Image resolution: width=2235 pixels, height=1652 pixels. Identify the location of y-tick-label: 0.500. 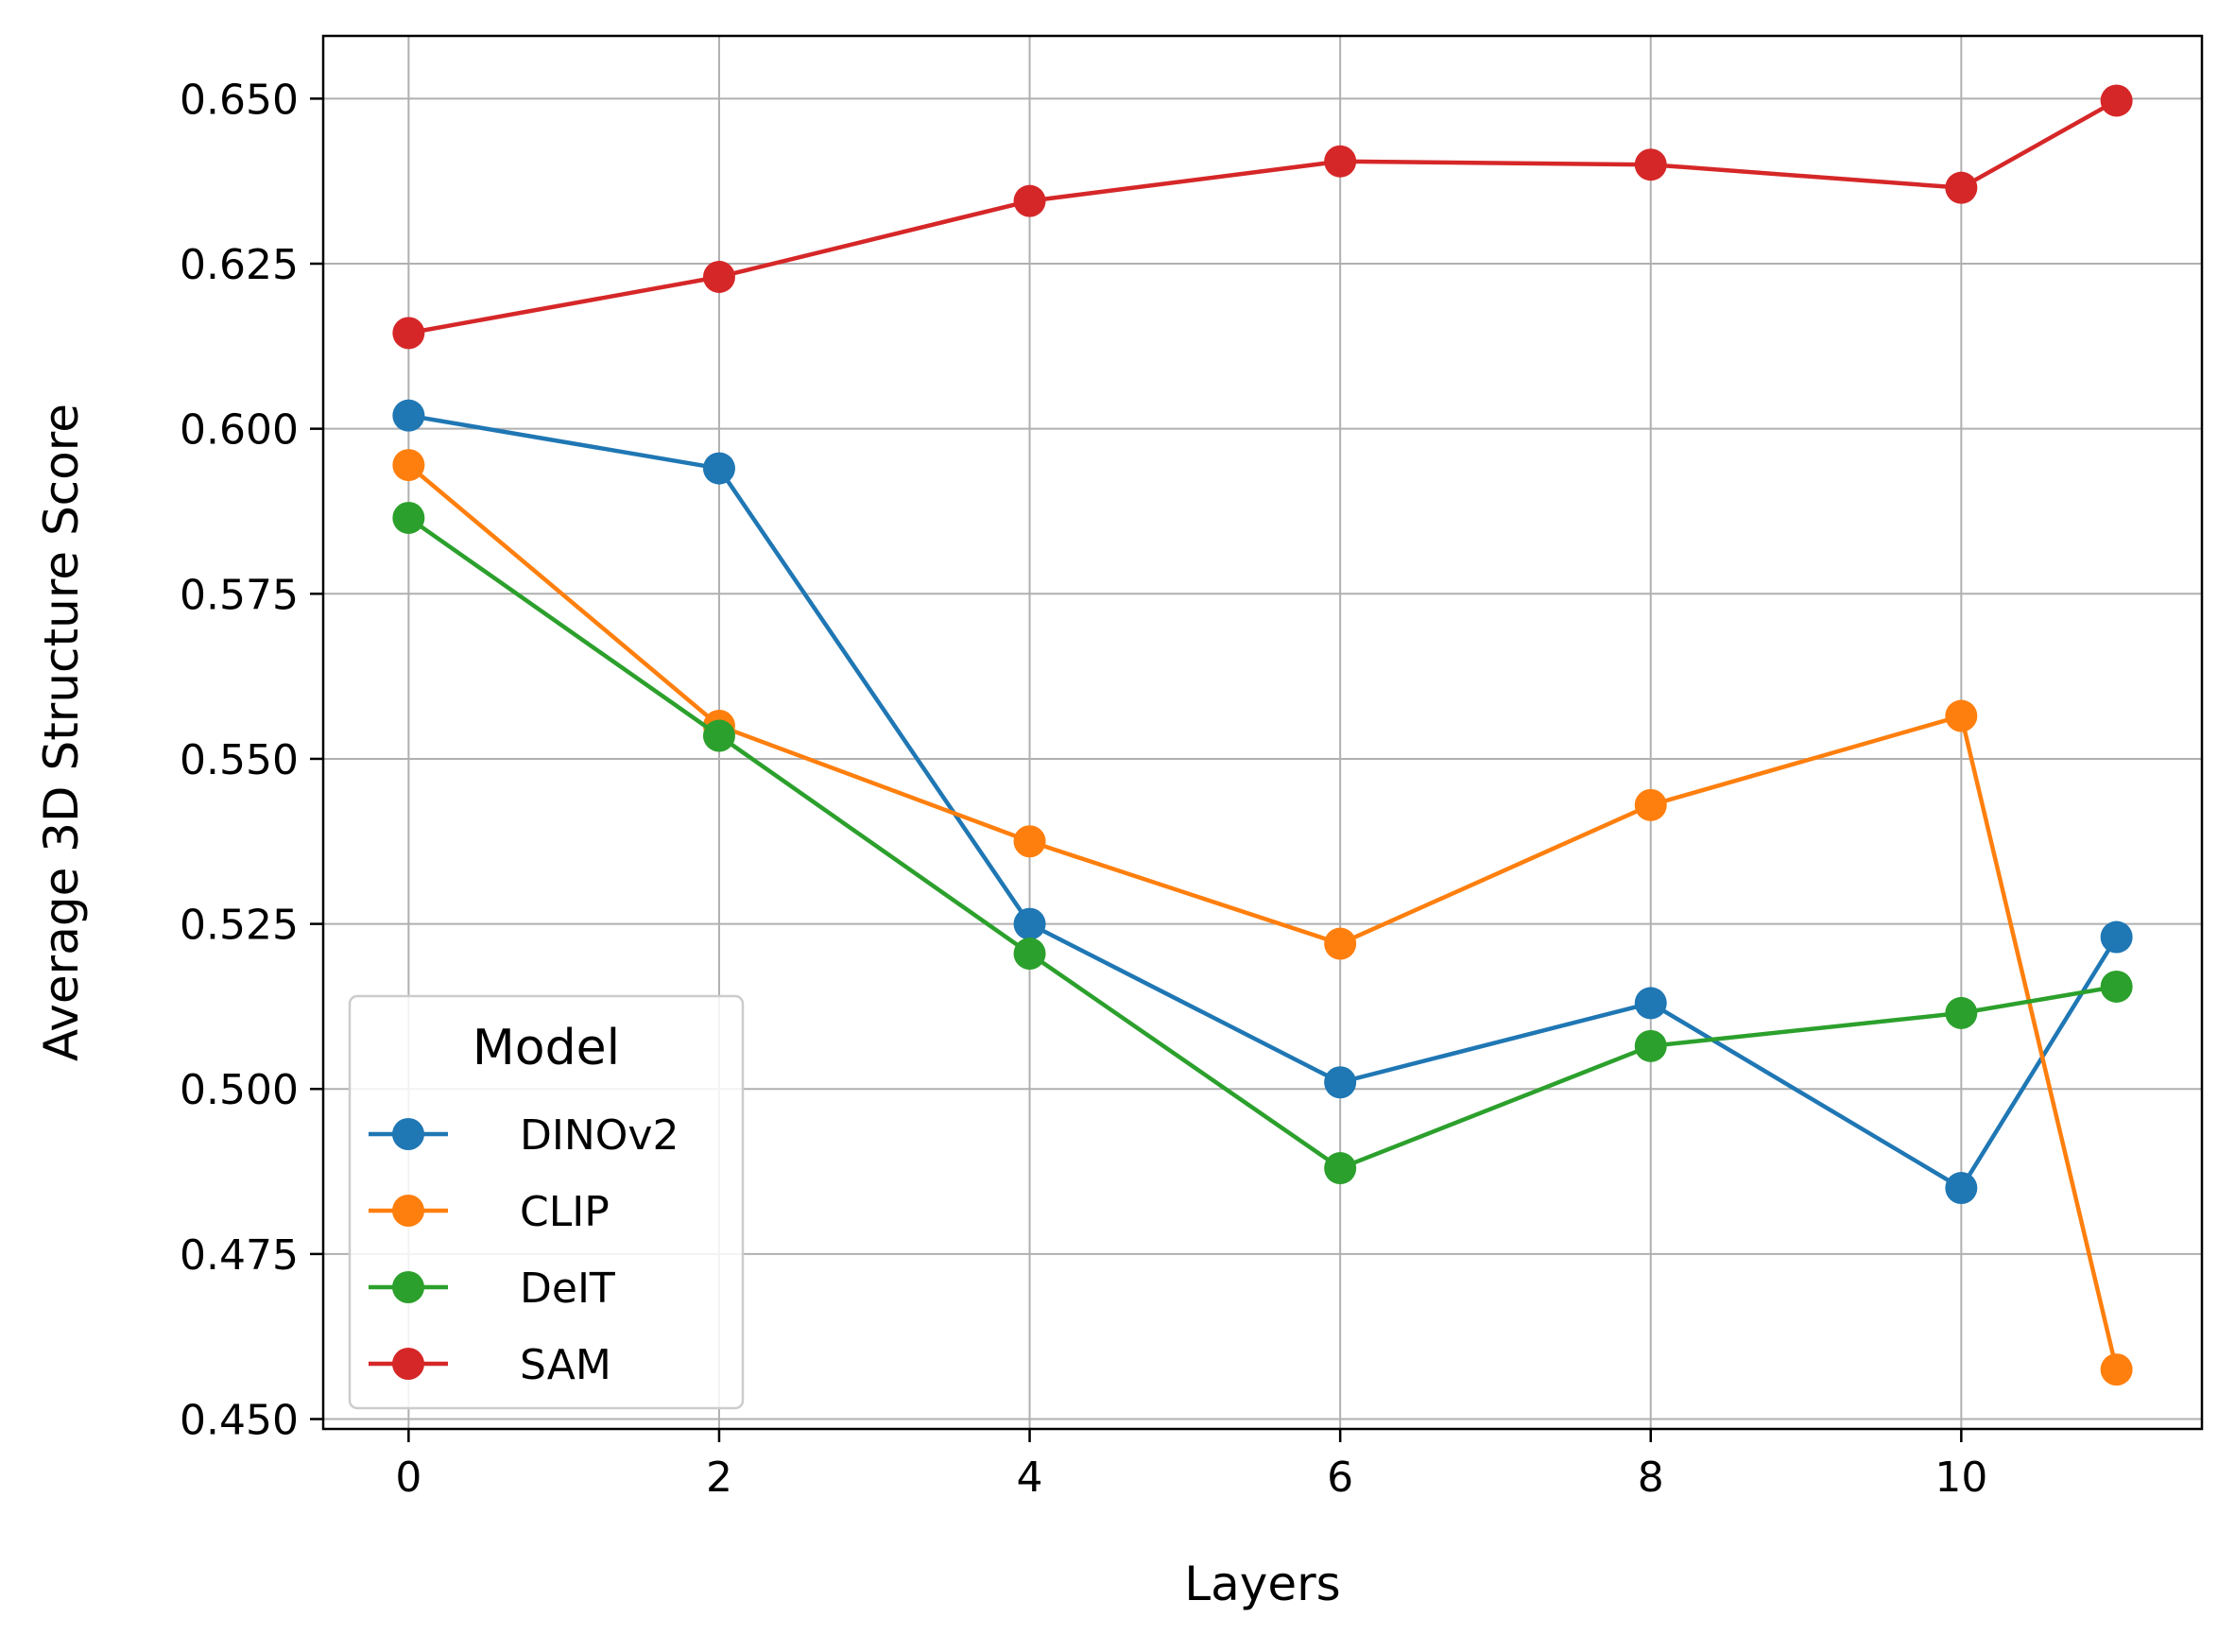
(239, 1090).